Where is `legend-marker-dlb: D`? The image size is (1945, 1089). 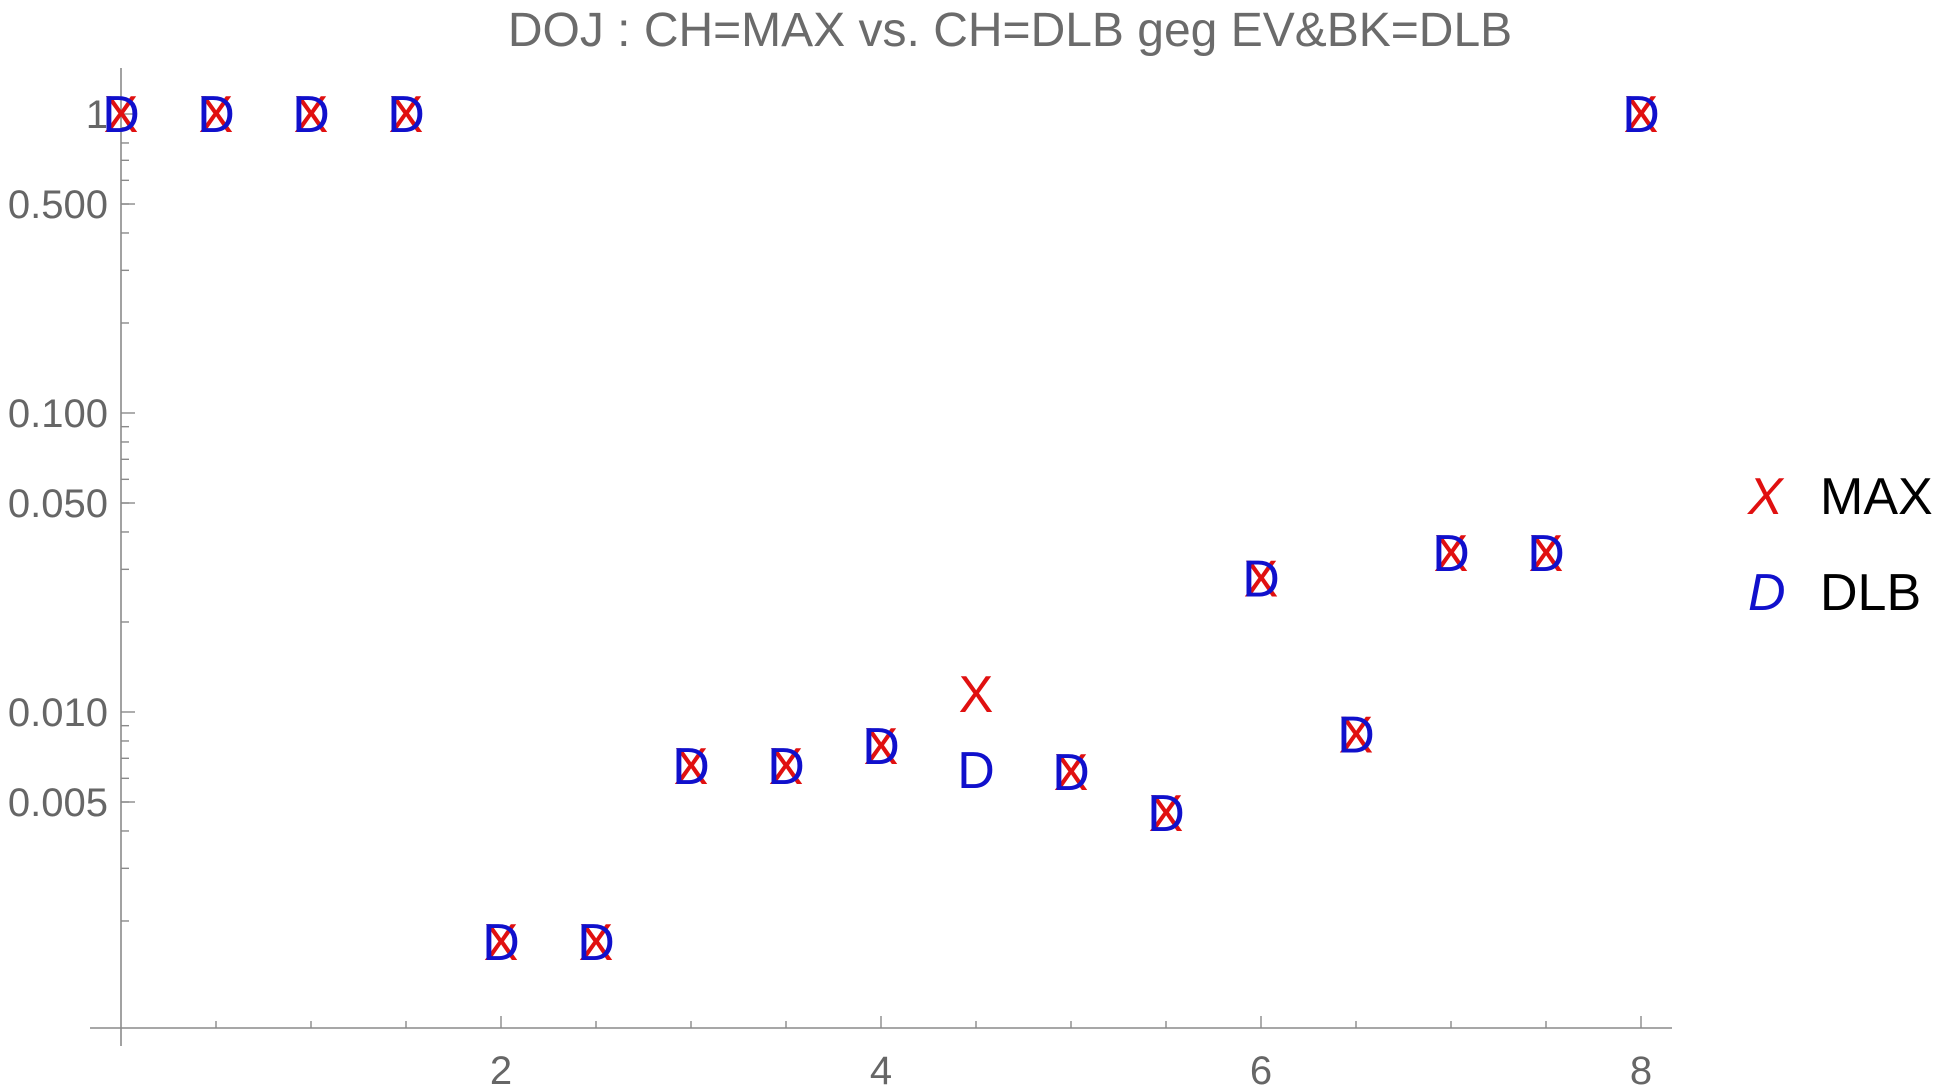 legend-marker-dlb: D is located at coordinates (1767, 593).